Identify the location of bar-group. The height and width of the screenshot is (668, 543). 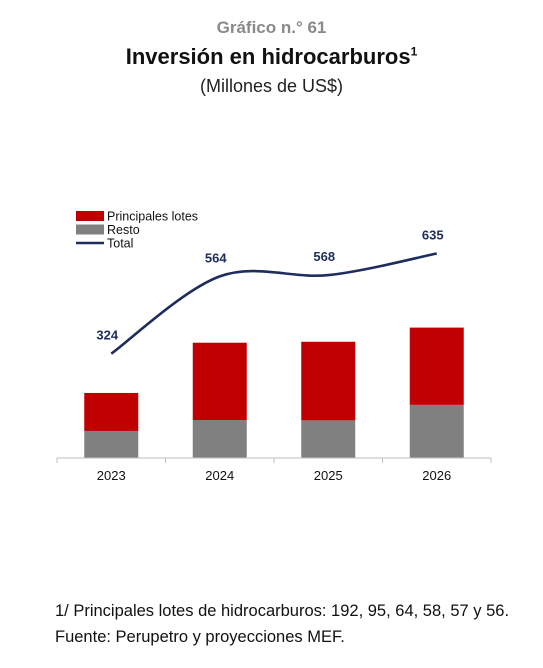
(274, 392).